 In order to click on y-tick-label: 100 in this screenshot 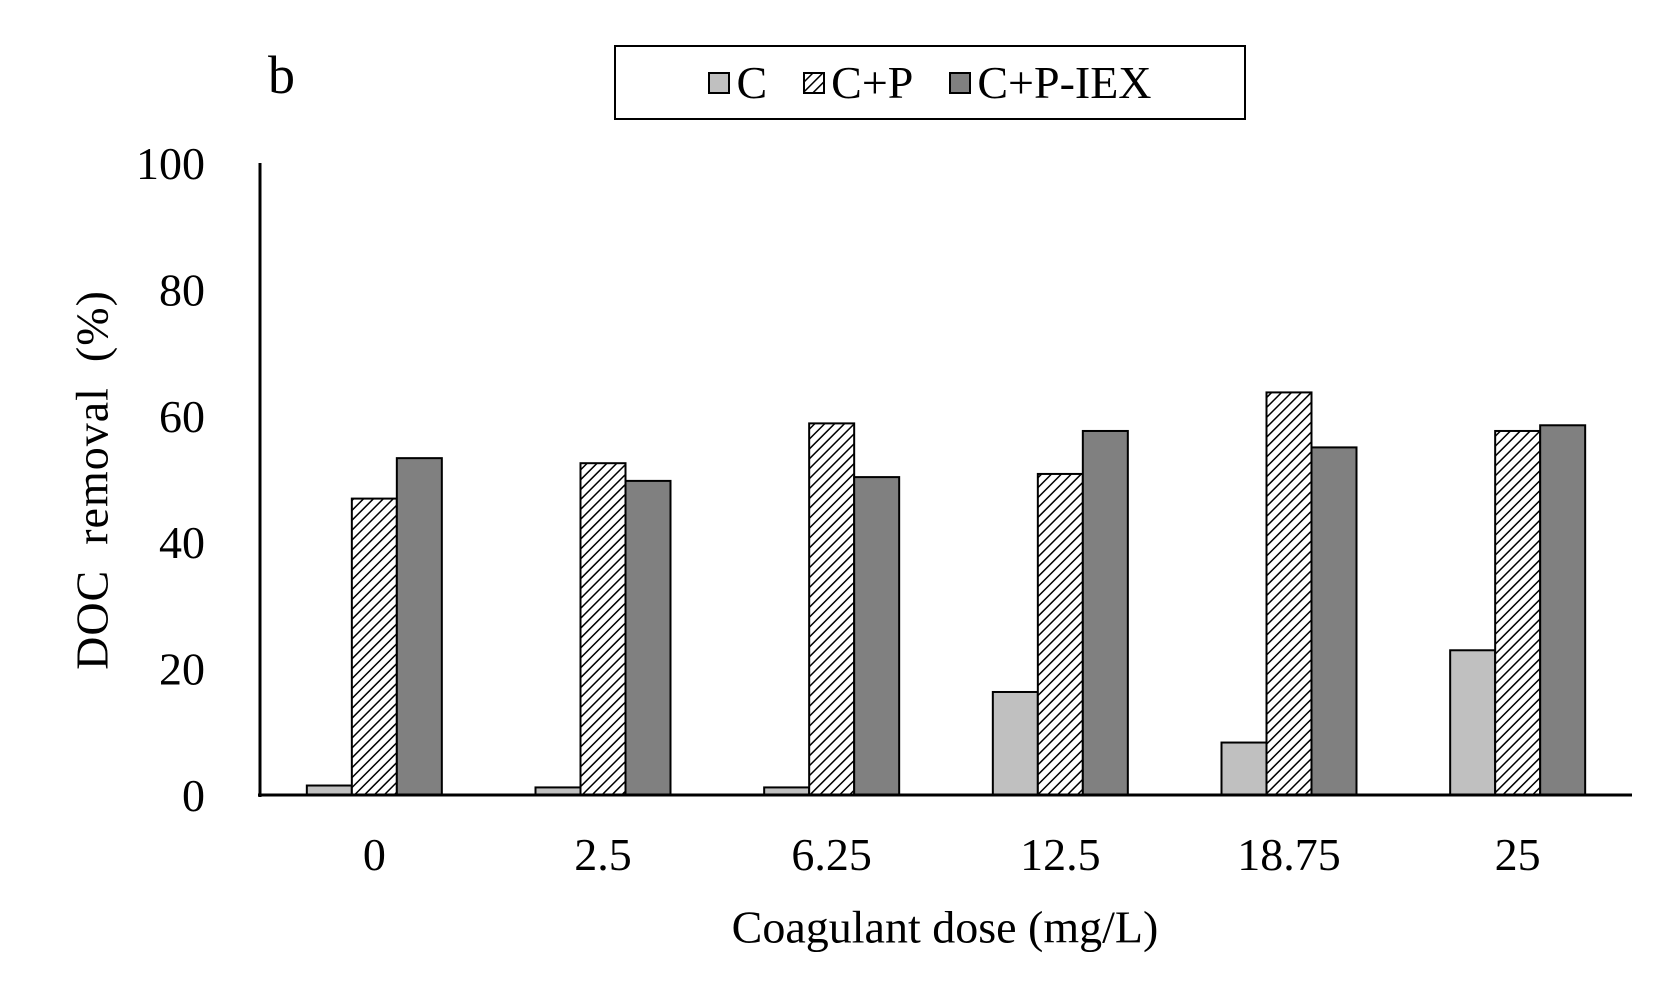, I will do `click(170, 163)`.